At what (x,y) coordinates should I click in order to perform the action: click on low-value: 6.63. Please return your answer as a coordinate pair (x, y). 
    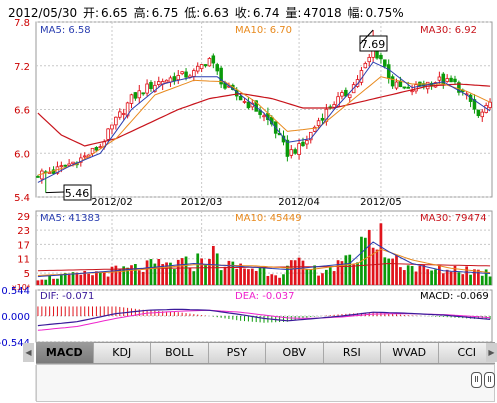
    Looking at the image, I should click on (215, 13).